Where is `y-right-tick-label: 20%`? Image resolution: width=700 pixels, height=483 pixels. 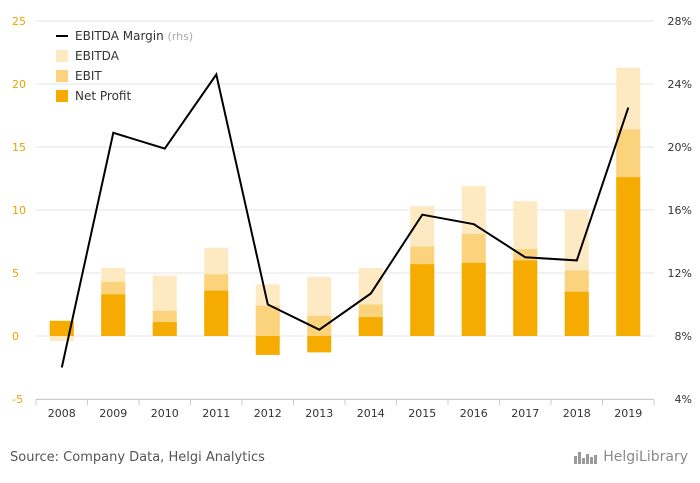
y-right-tick-label: 20% is located at coordinates (680, 147).